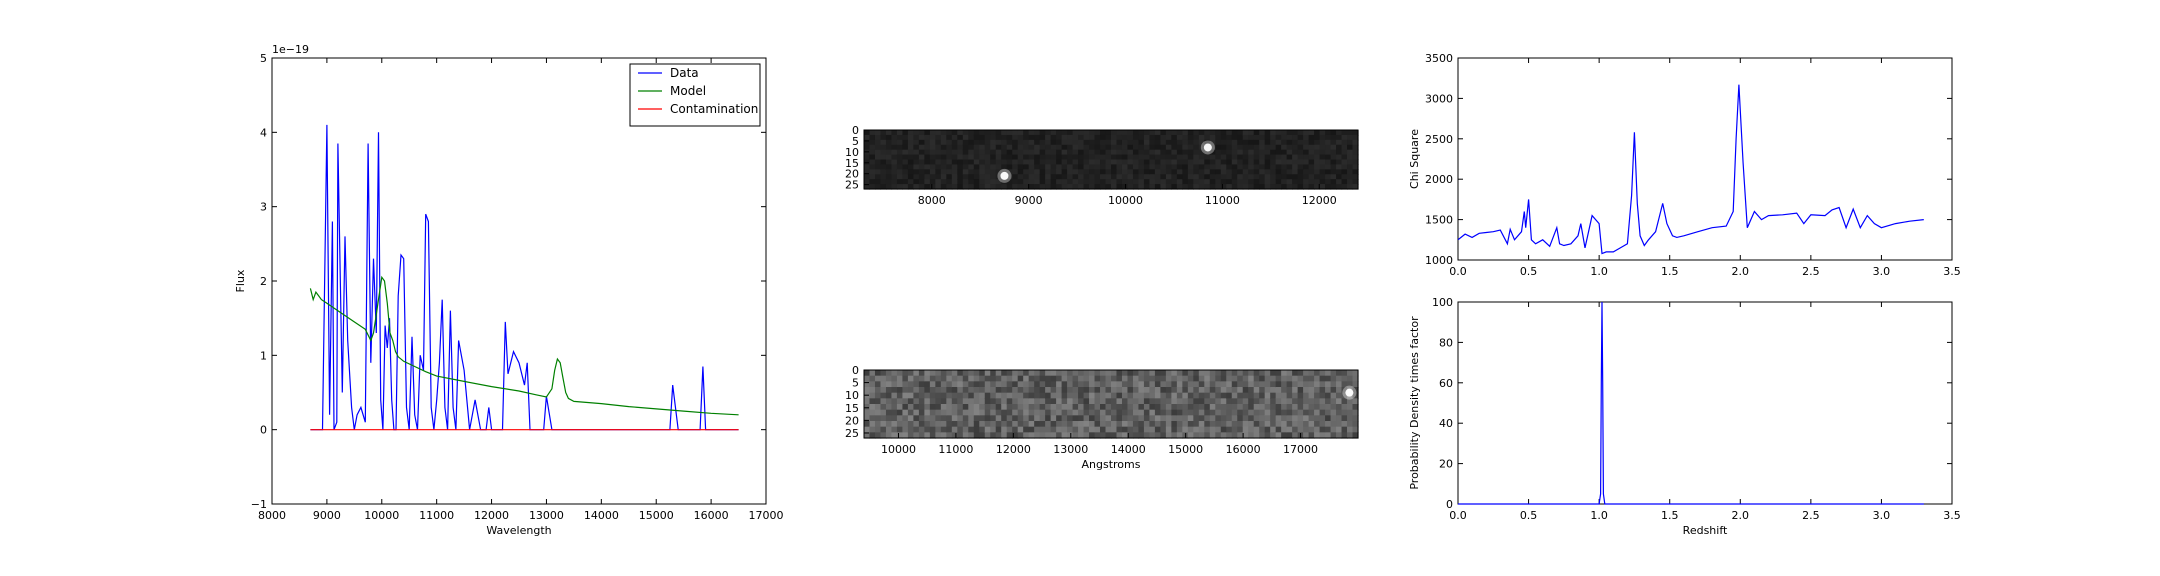  What do you see at coordinates (1439, 58) in the screenshot?
I see `chi-square-ytick-label: 3500` at bounding box center [1439, 58].